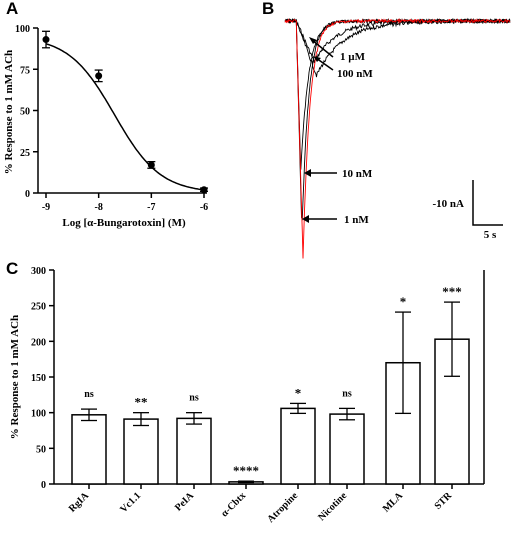 The height and width of the screenshot is (533, 512). What do you see at coordinates (282, 507) in the screenshot?
I see `c-category-label: Atropine` at bounding box center [282, 507].